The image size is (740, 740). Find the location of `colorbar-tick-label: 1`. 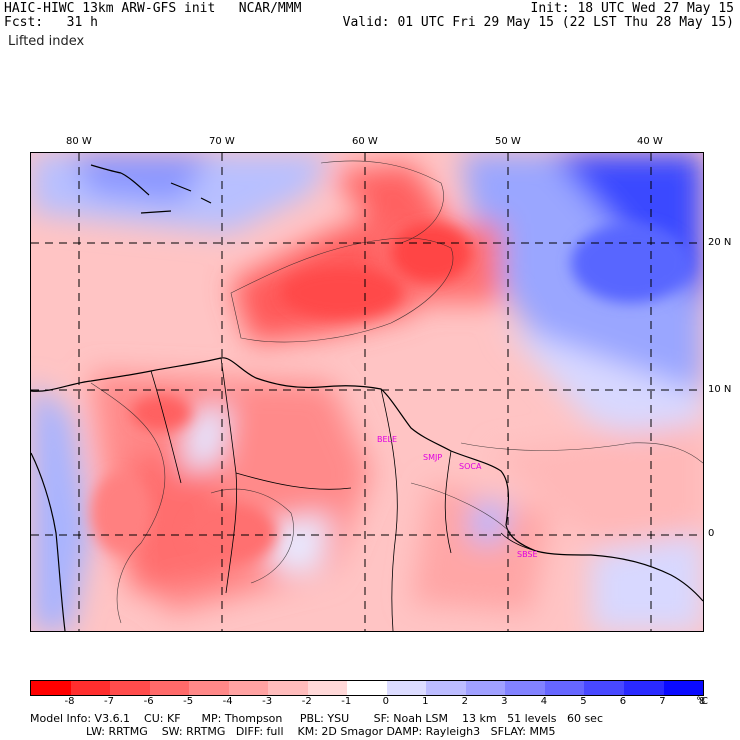

colorbar-tick-label: 1 is located at coordinates (425, 701).